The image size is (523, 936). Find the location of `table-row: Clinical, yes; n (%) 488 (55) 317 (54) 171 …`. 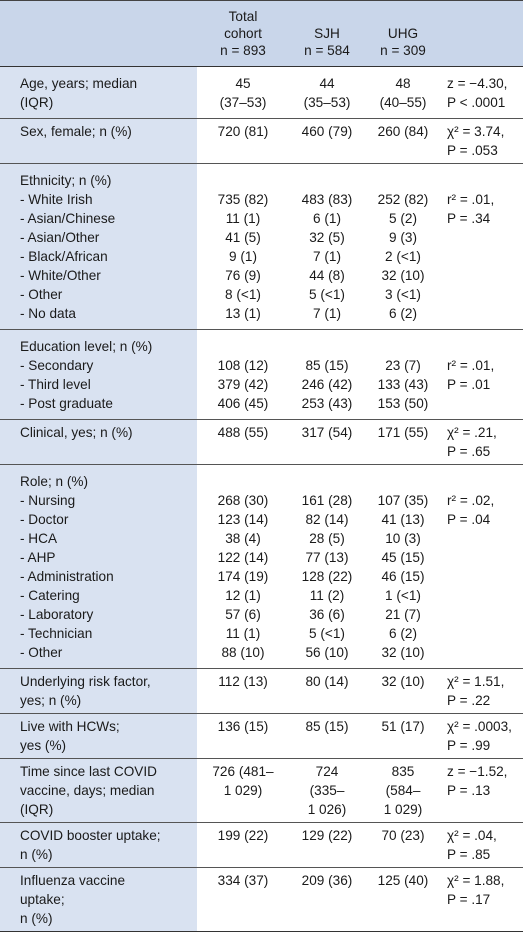

table-row: Clinical, yes; n (%) 488 (55) 317 (54) 171 … is located at coordinates (261, 442).